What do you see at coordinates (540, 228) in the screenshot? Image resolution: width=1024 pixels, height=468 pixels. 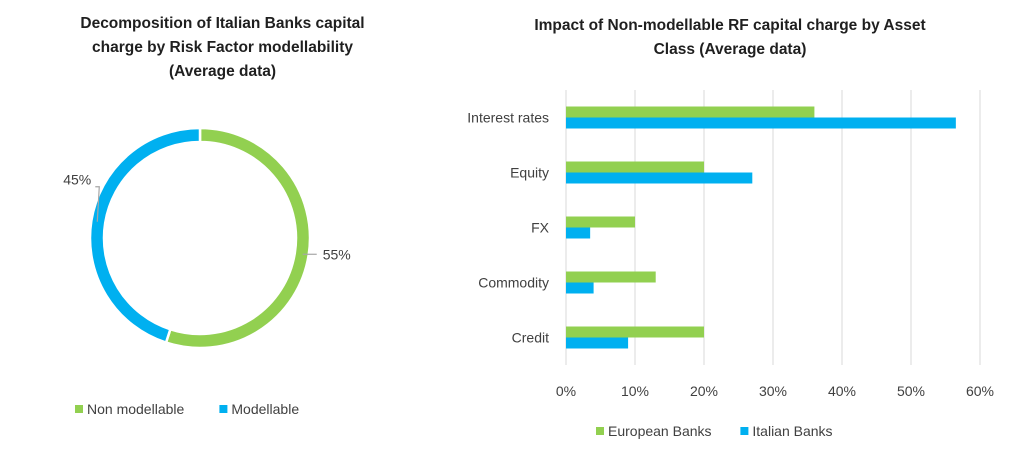 I see `y-category-label: FX` at bounding box center [540, 228].